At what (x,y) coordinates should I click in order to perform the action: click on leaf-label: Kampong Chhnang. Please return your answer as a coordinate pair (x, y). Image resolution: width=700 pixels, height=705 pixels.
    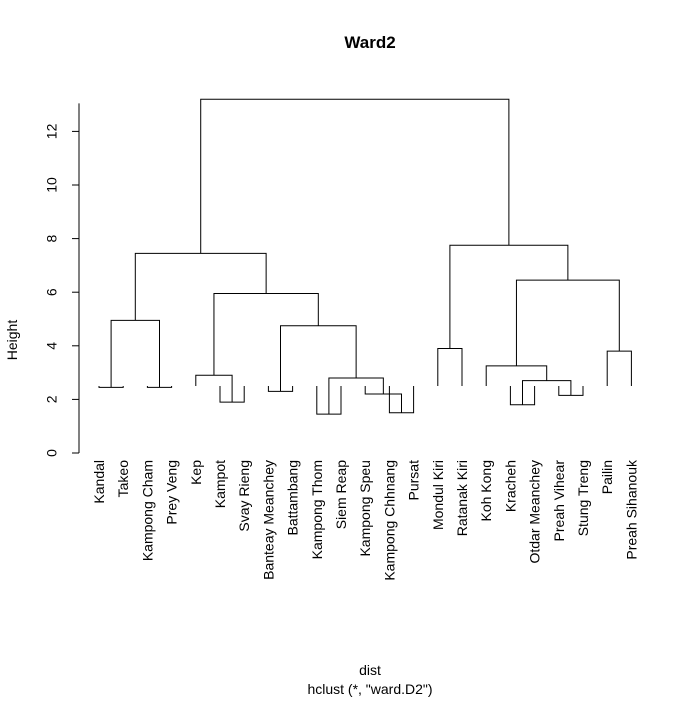
    Looking at the image, I should click on (389, 520).